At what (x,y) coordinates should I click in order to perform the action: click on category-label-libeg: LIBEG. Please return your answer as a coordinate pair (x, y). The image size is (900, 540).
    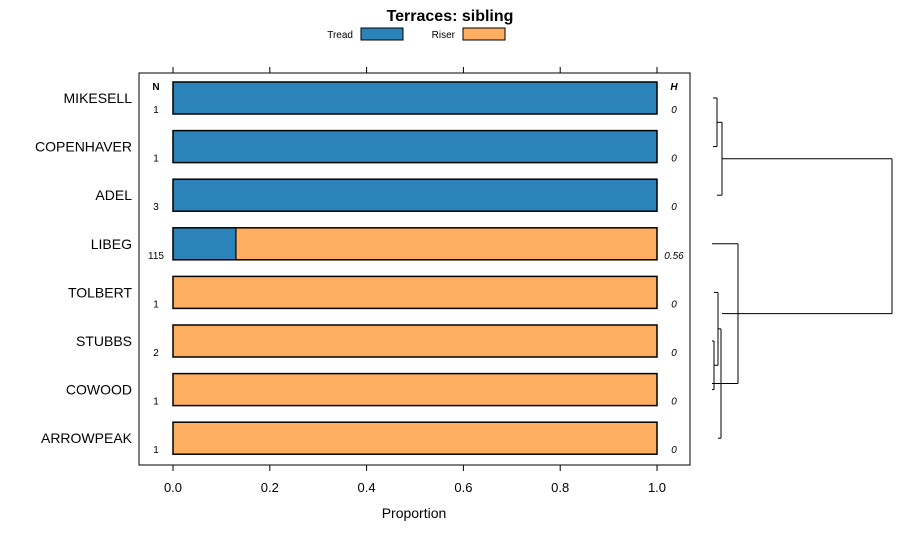
    Looking at the image, I should click on (111, 244).